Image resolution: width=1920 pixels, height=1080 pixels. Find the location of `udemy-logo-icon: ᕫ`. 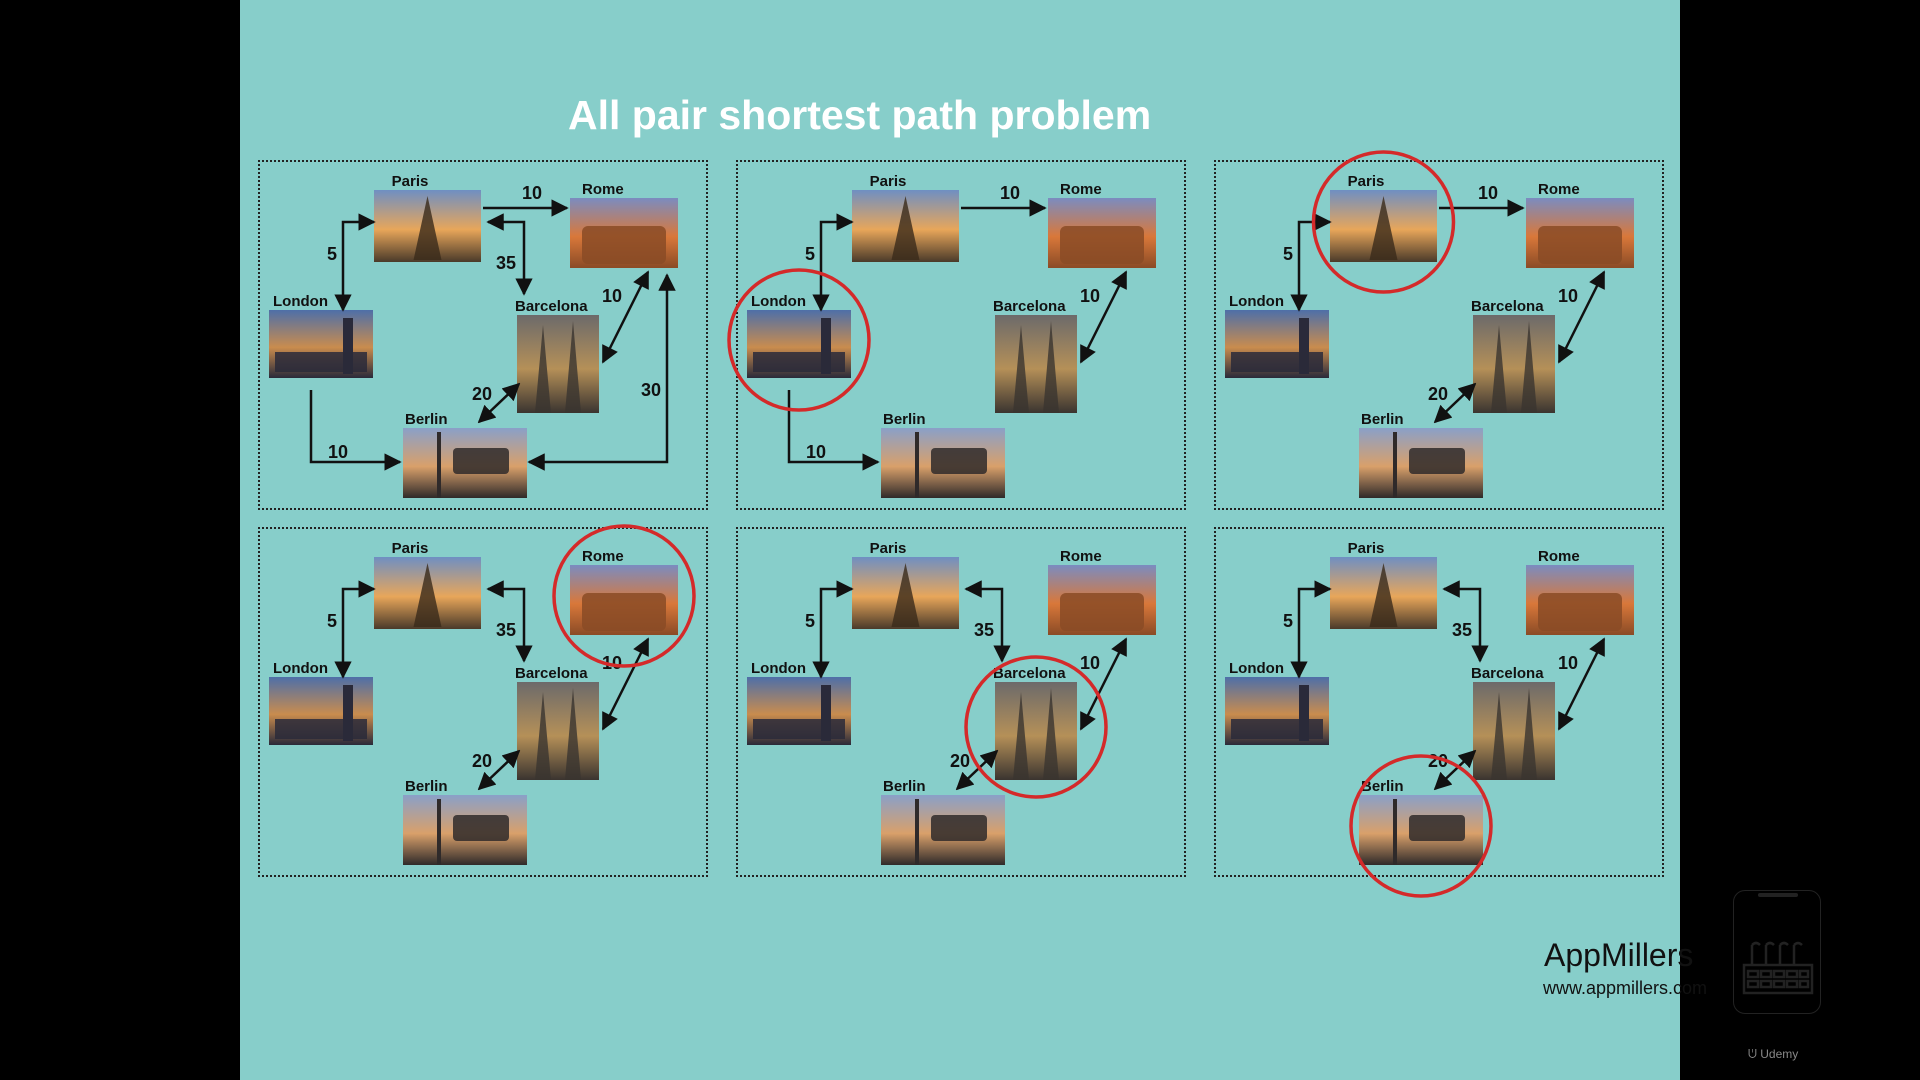

udemy-logo-icon: ᕫ is located at coordinates (1754, 1054).